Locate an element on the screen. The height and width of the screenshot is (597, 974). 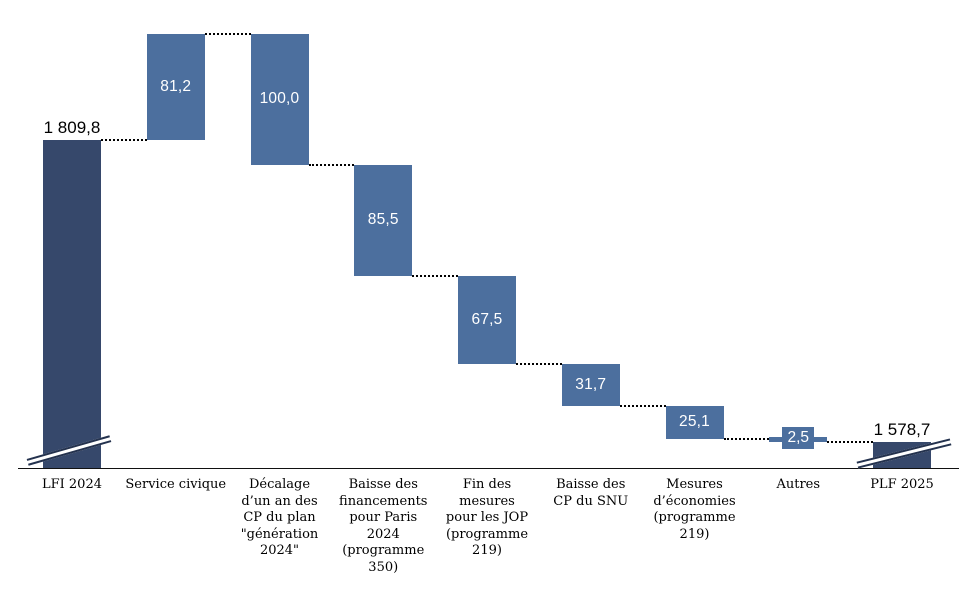
bar-baisse-des-cp-du-snu is located at coordinates (590, 385).